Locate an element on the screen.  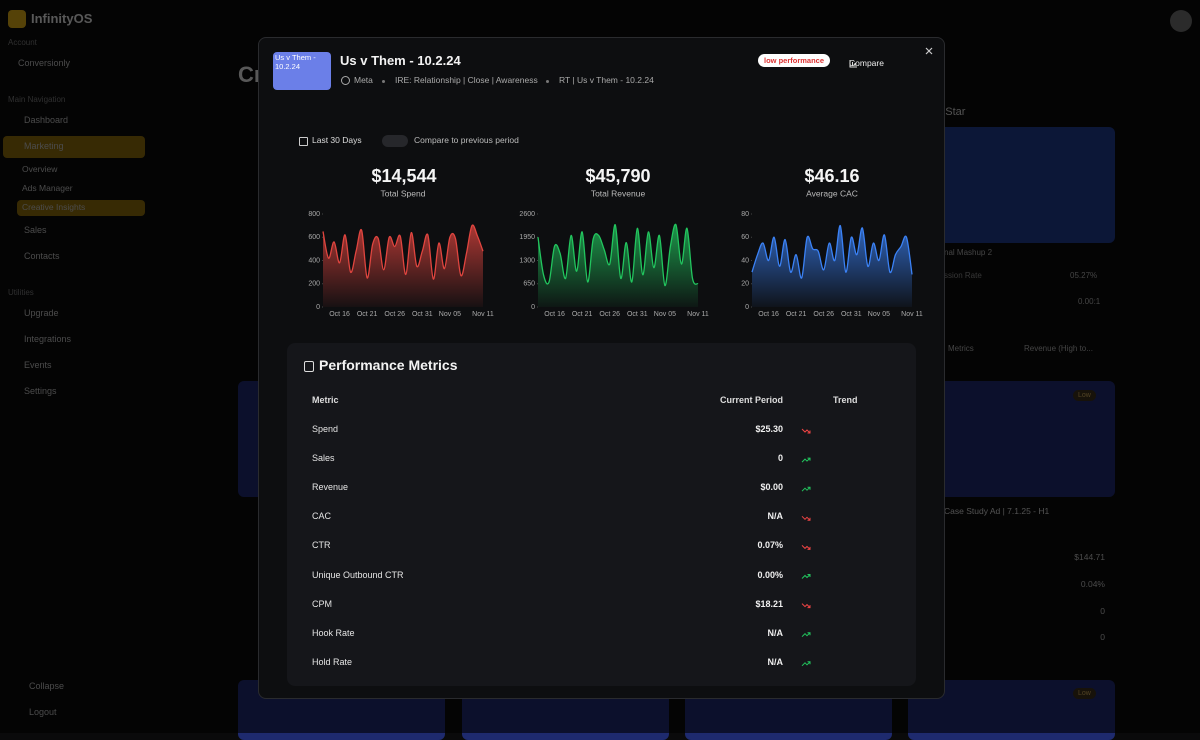
metric-name: Sales is located at coordinates (323, 458).